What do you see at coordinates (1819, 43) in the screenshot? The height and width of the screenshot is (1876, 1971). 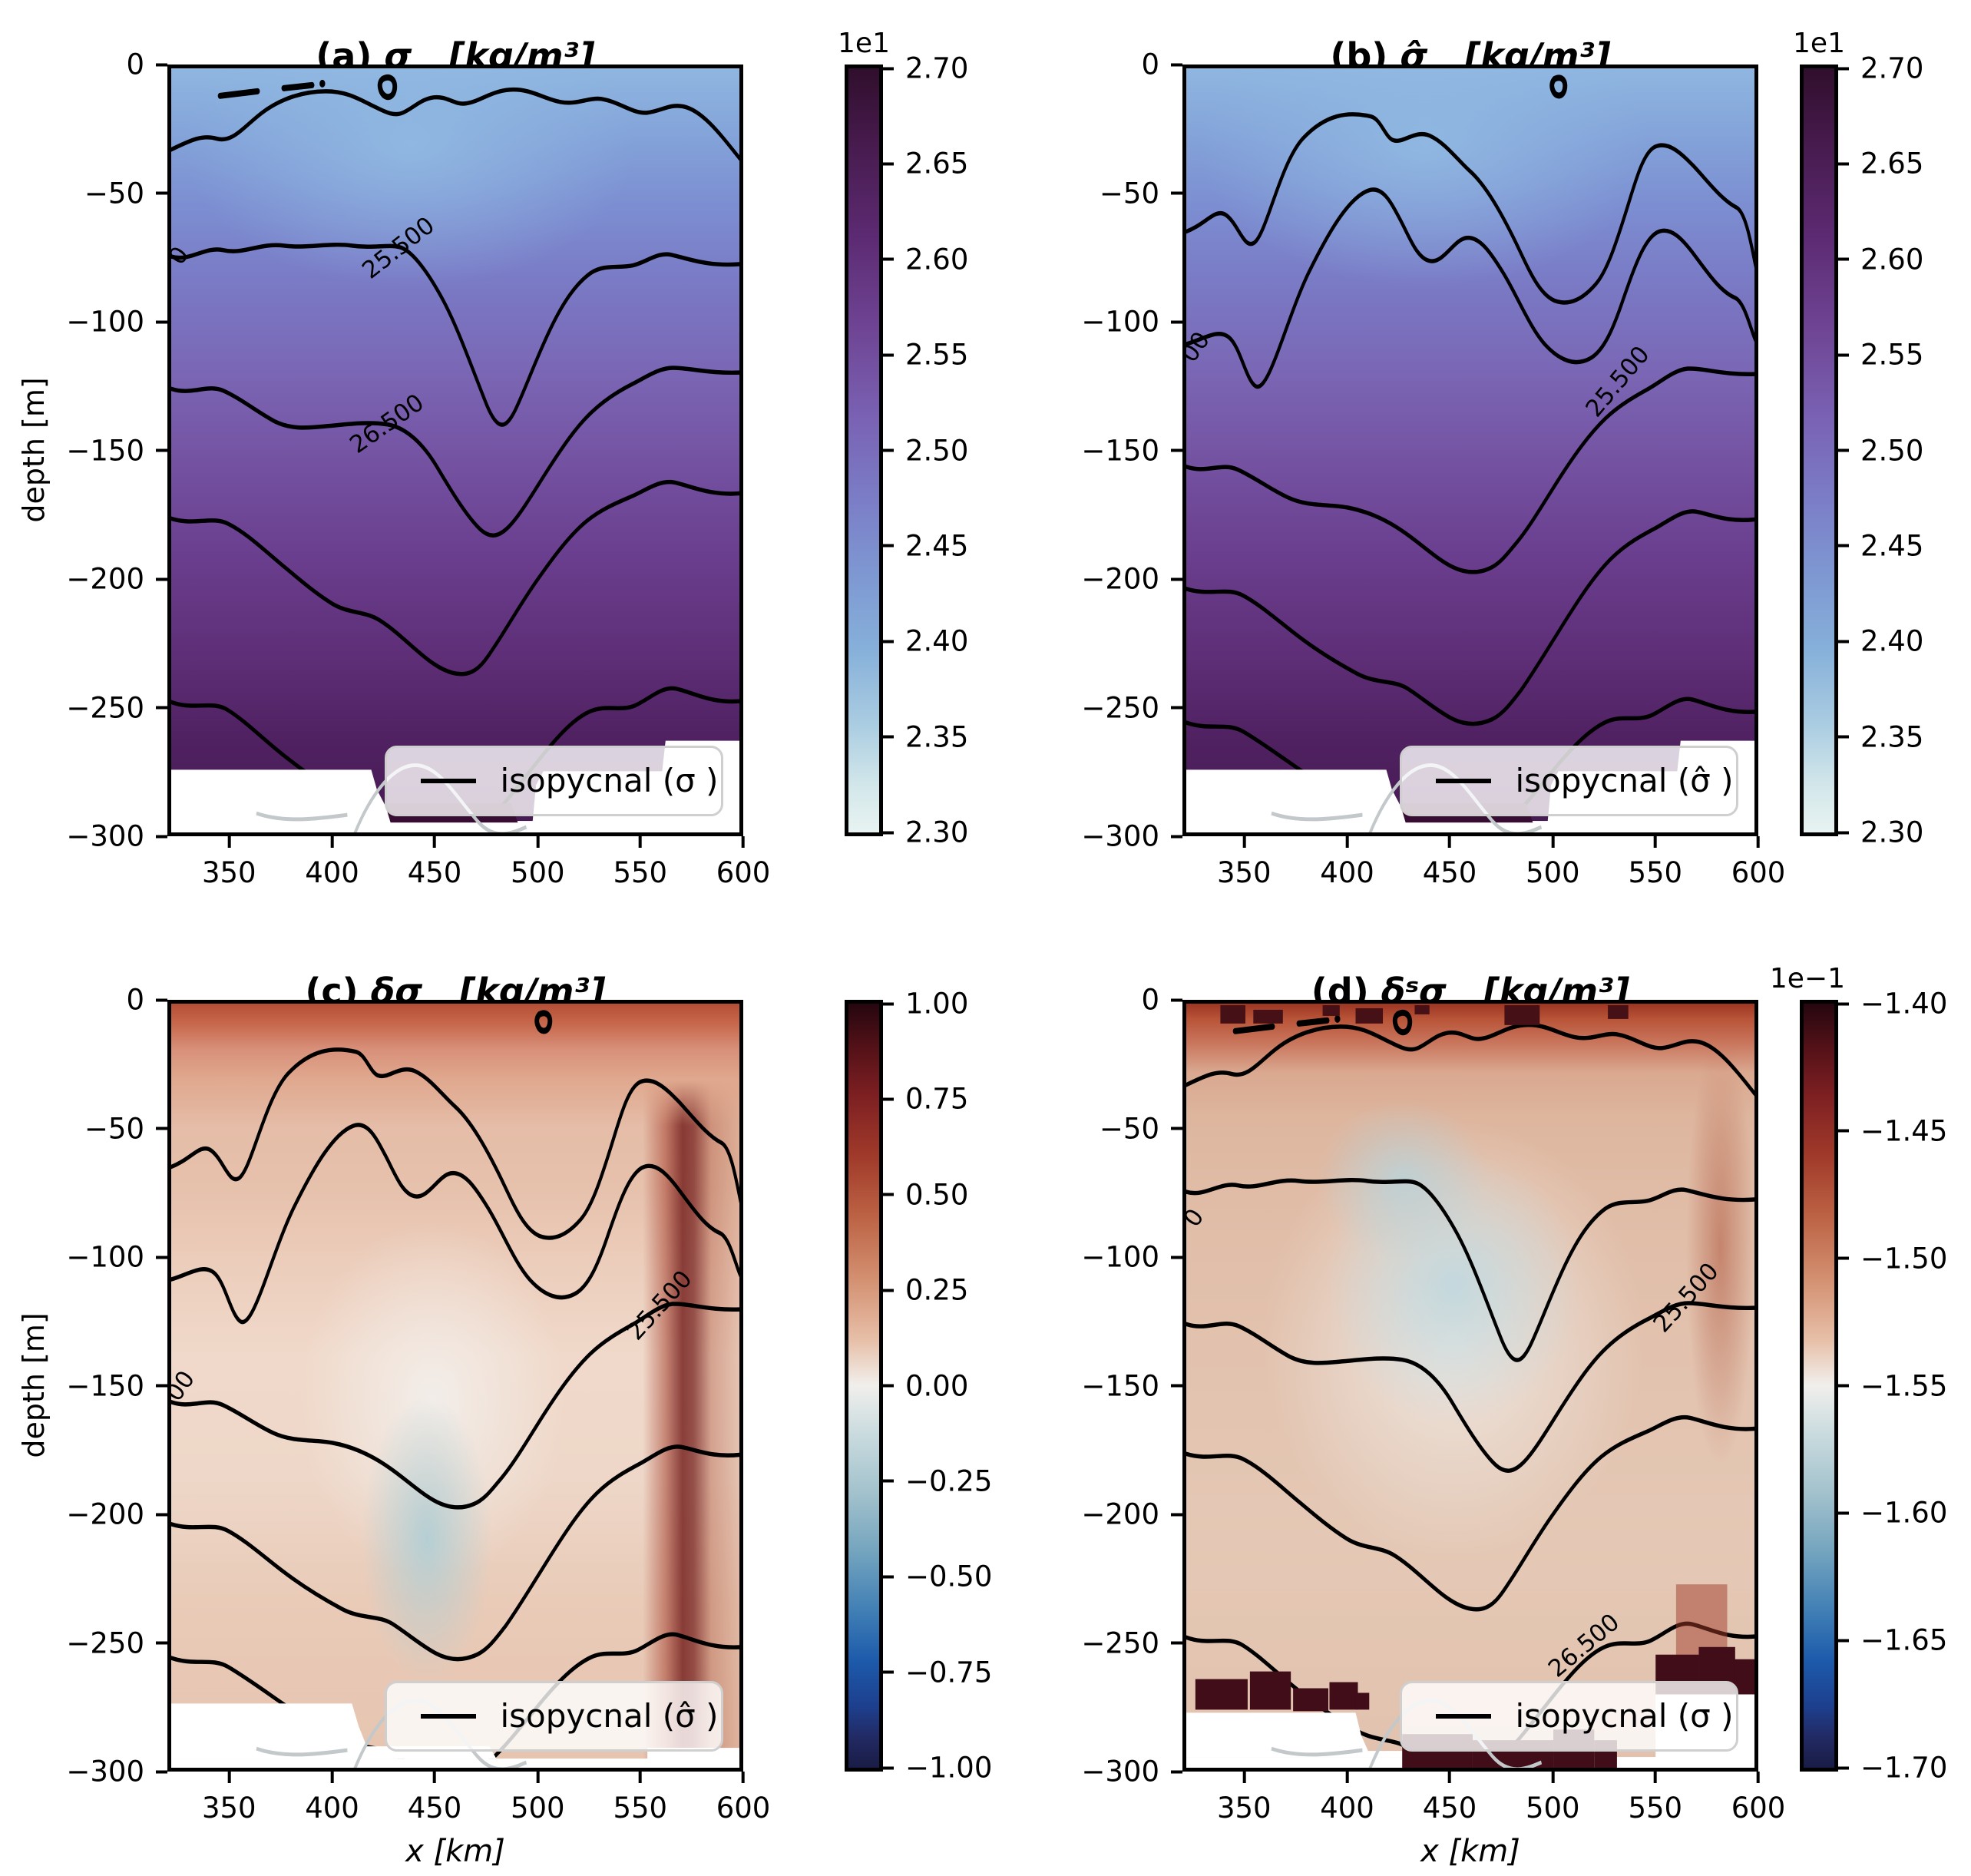 I see `colorbar-b-offset: 1e1` at bounding box center [1819, 43].